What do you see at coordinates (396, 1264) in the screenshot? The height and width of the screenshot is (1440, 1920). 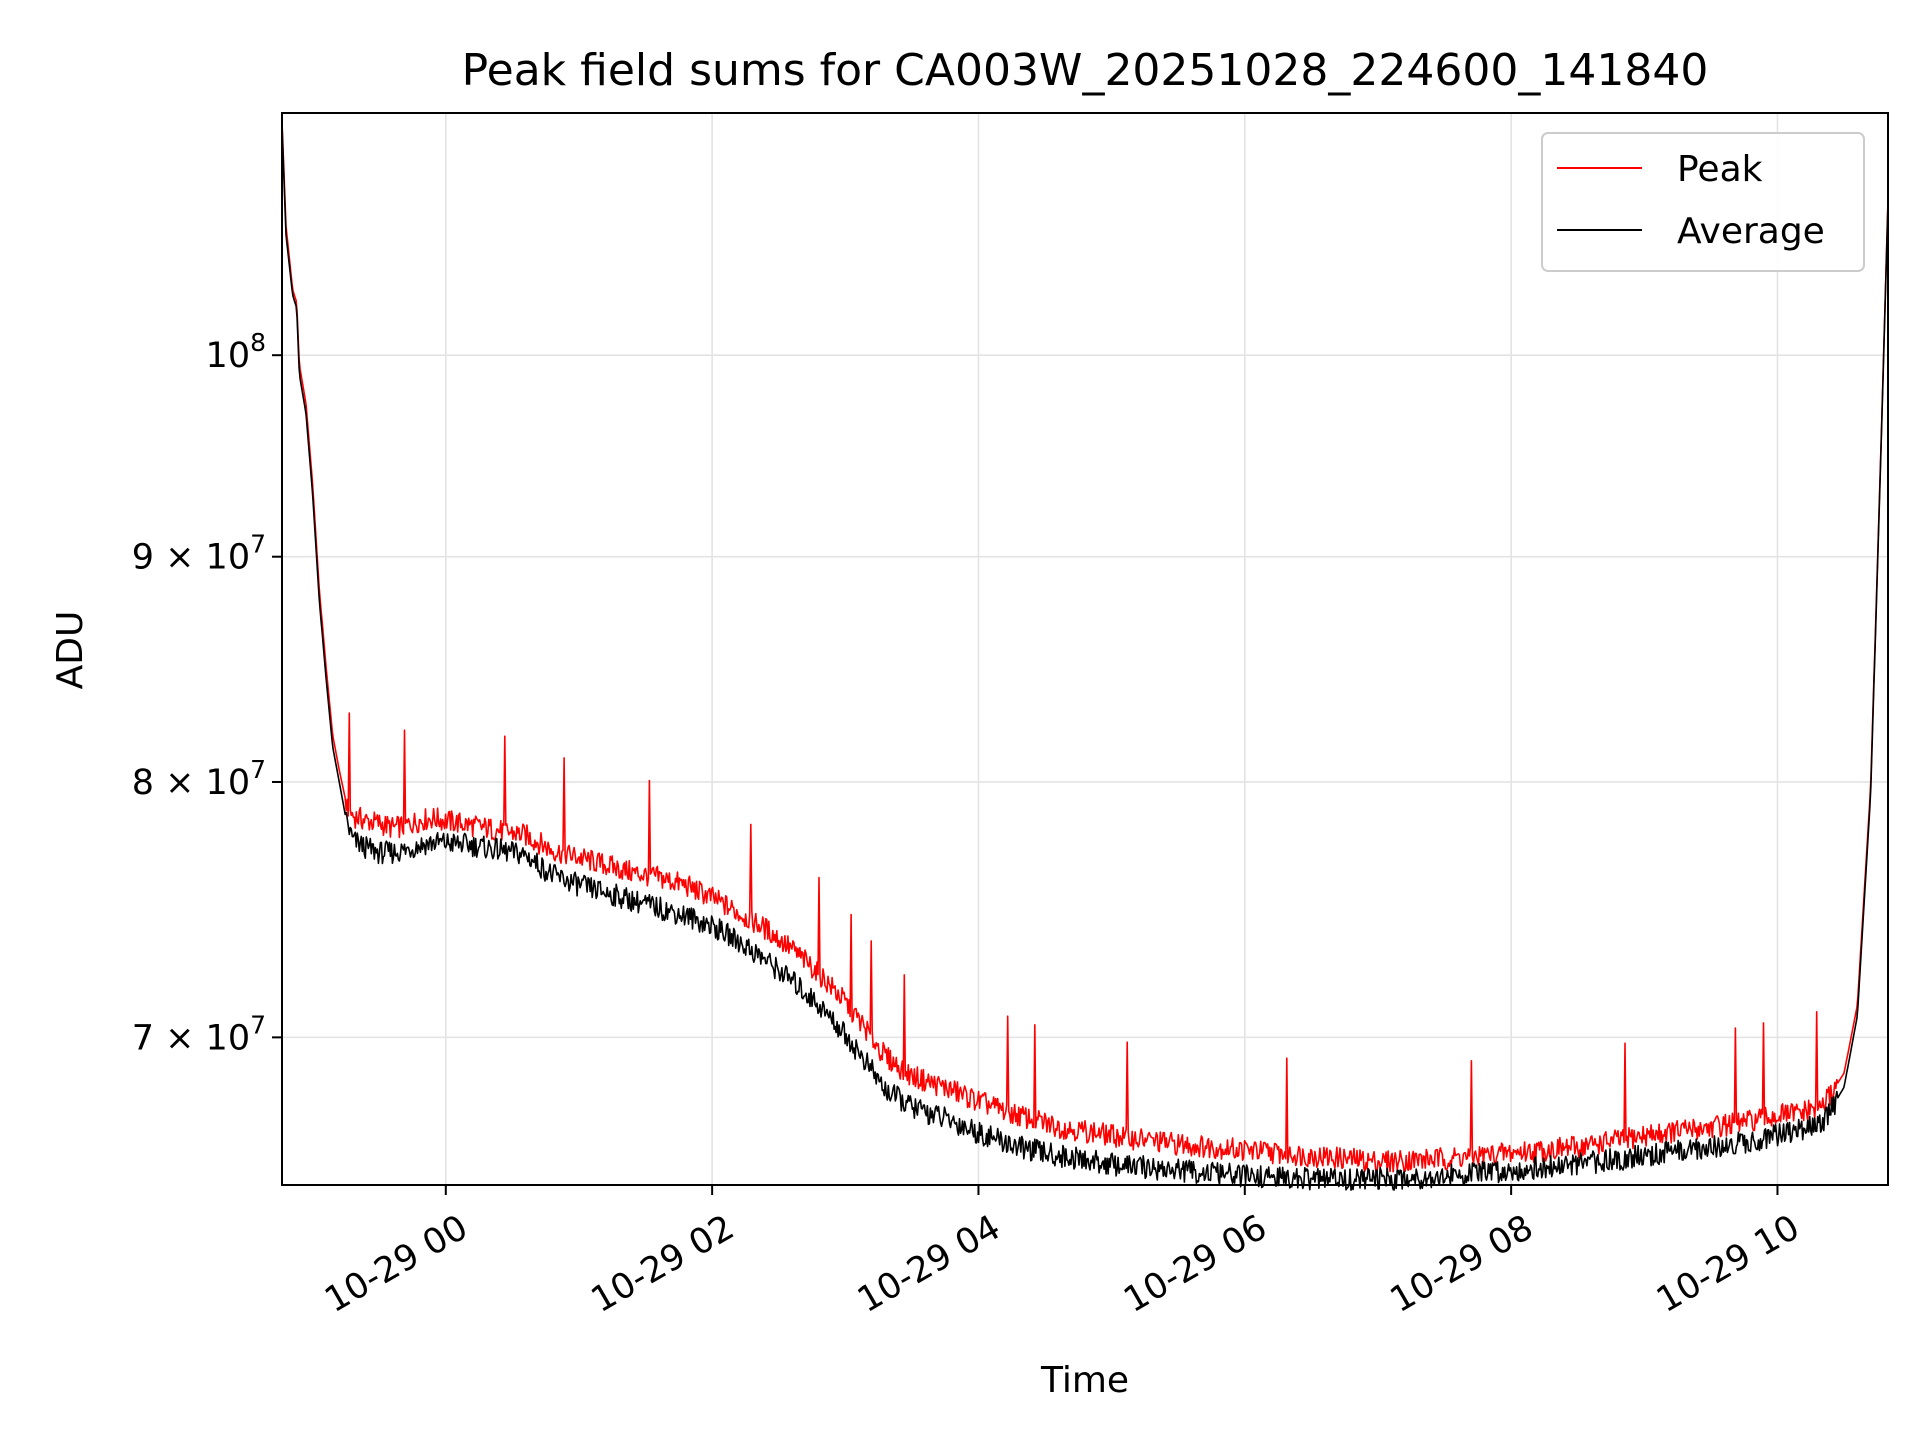 I see `x-tick-label: 10-29 00` at bounding box center [396, 1264].